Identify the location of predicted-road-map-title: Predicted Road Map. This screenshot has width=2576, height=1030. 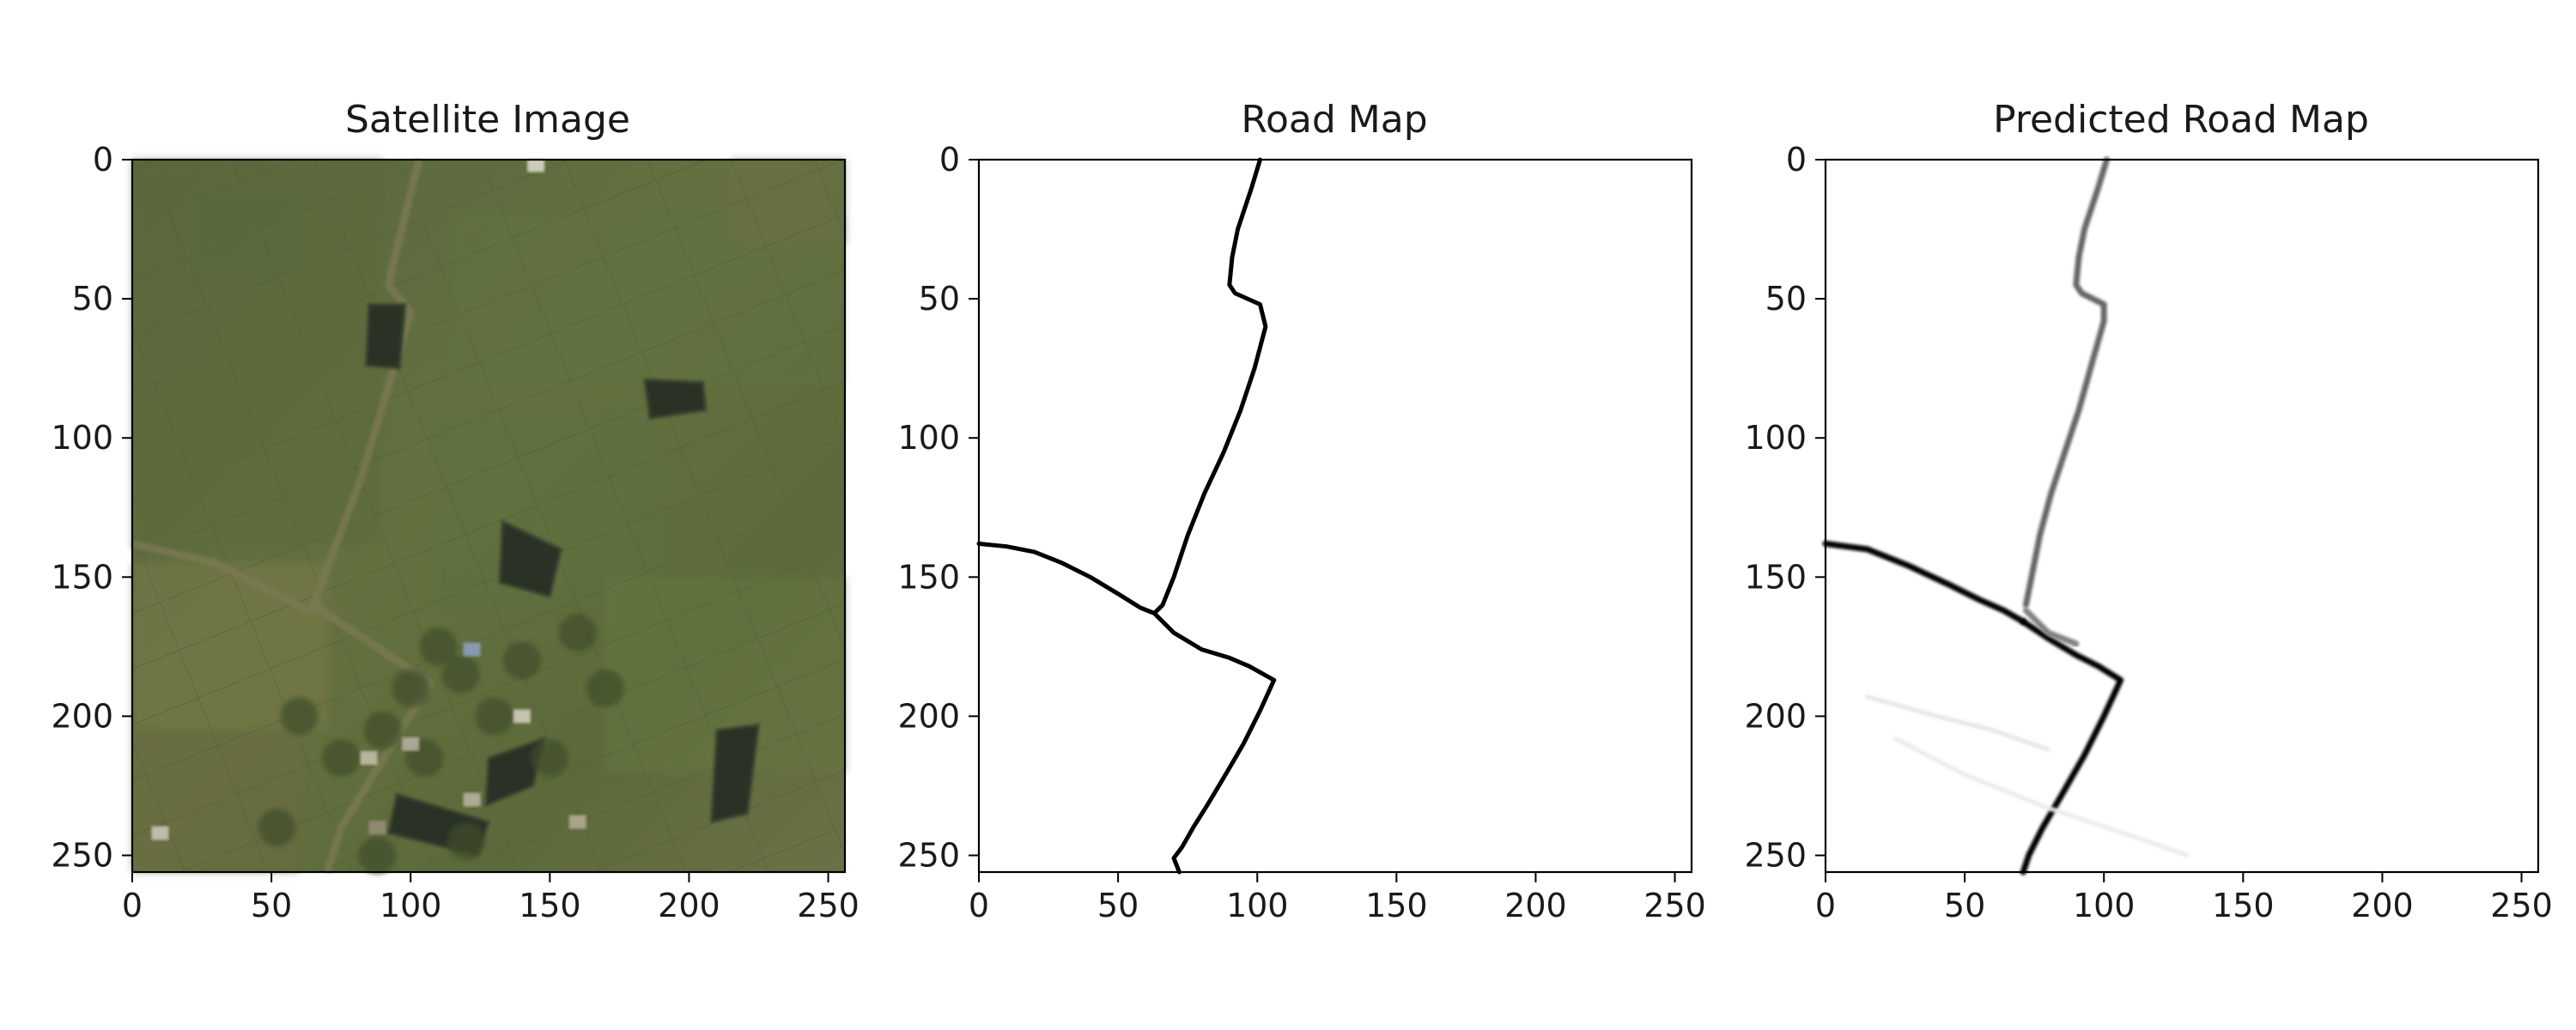
(2181, 120).